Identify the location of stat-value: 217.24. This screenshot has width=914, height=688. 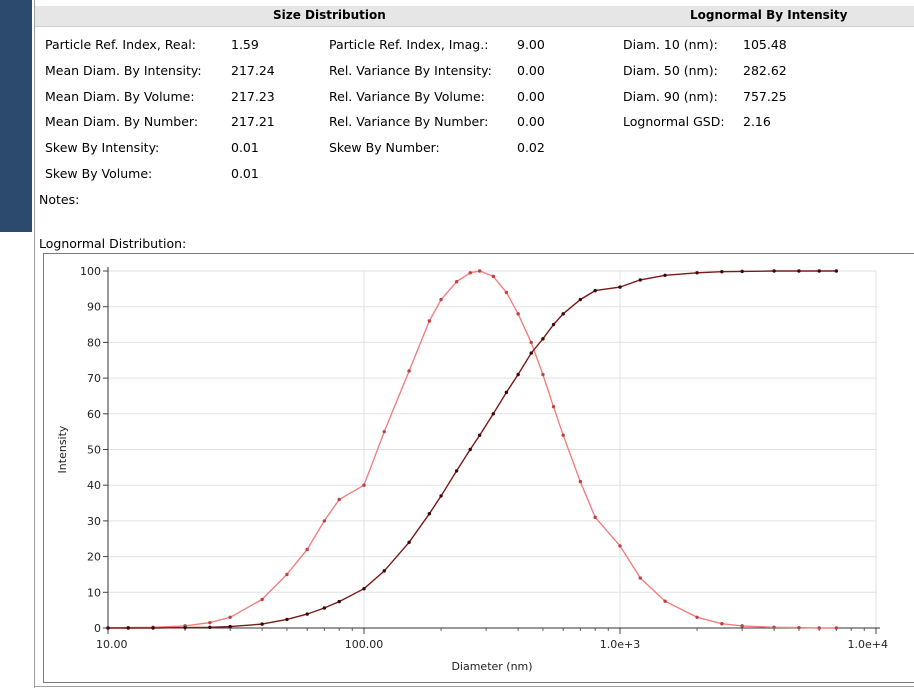
(253, 70).